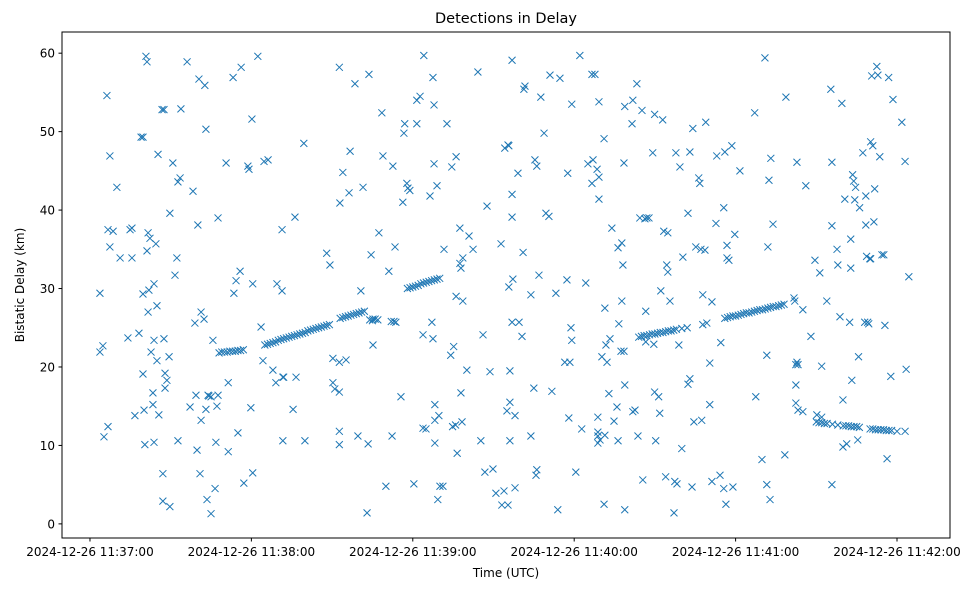 The height and width of the screenshot is (594, 980). I want to click on y-tick-label: 0, so click(51, 524).